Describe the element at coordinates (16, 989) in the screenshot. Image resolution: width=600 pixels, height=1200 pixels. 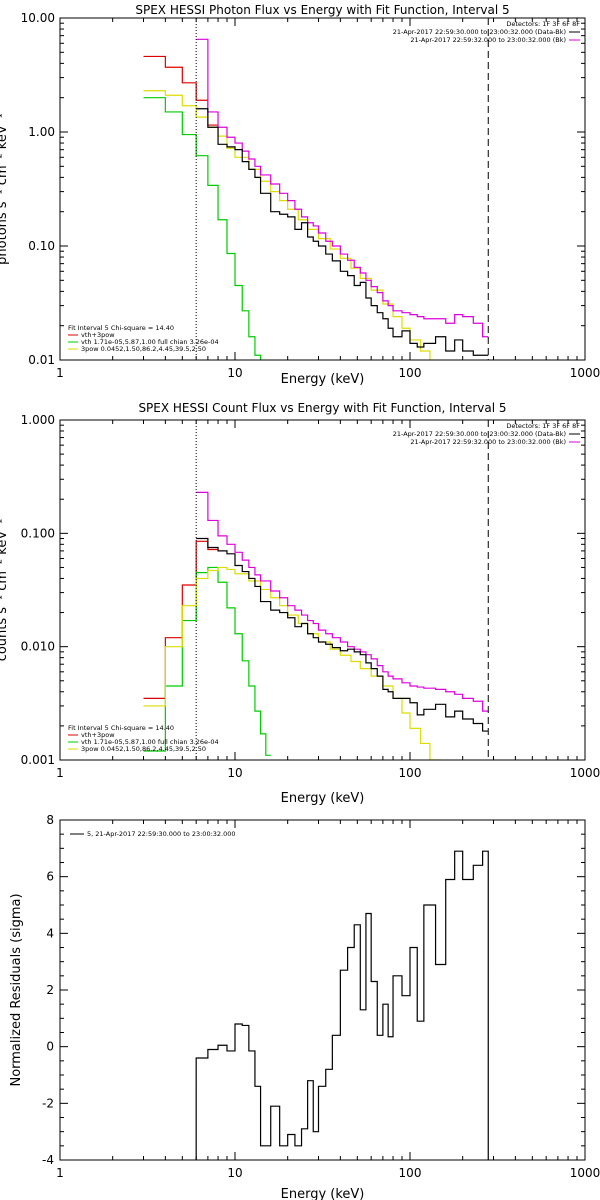
I see `y-axis-label: Normalized Residuals (sigma)` at that location.